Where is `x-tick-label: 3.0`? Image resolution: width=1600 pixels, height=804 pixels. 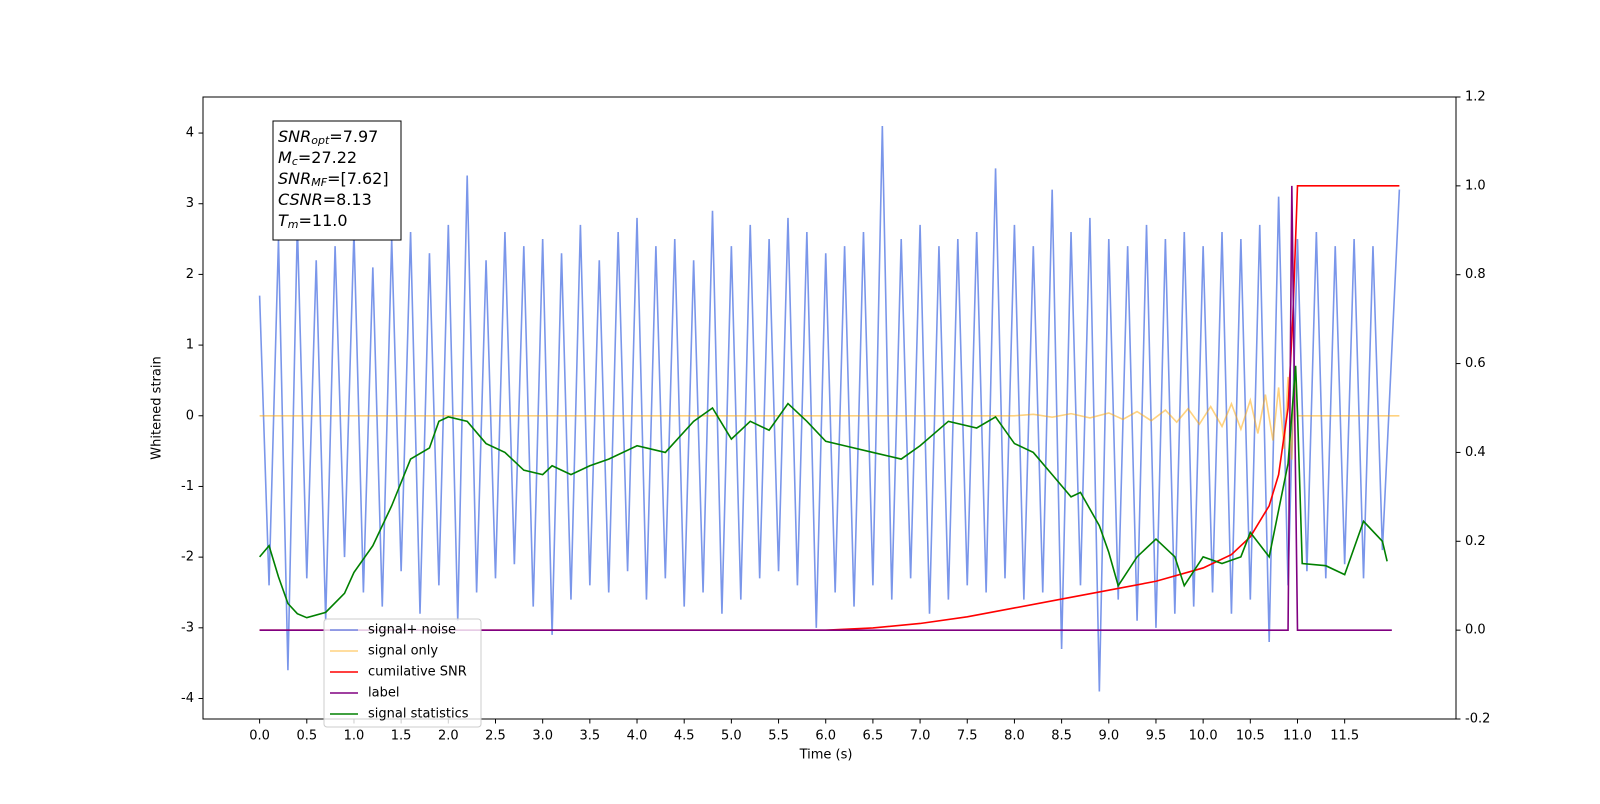
x-tick-label: 3.0 is located at coordinates (542, 736).